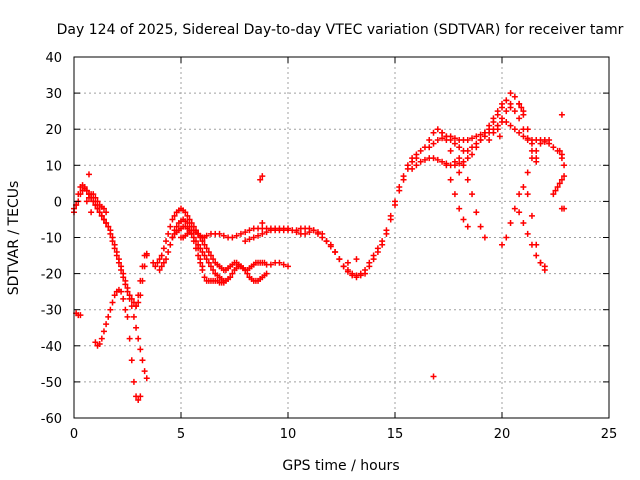 The height and width of the screenshot is (480, 640). What do you see at coordinates (51, 311) in the screenshot?
I see `y-tick-label: -30` at bounding box center [51, 311].